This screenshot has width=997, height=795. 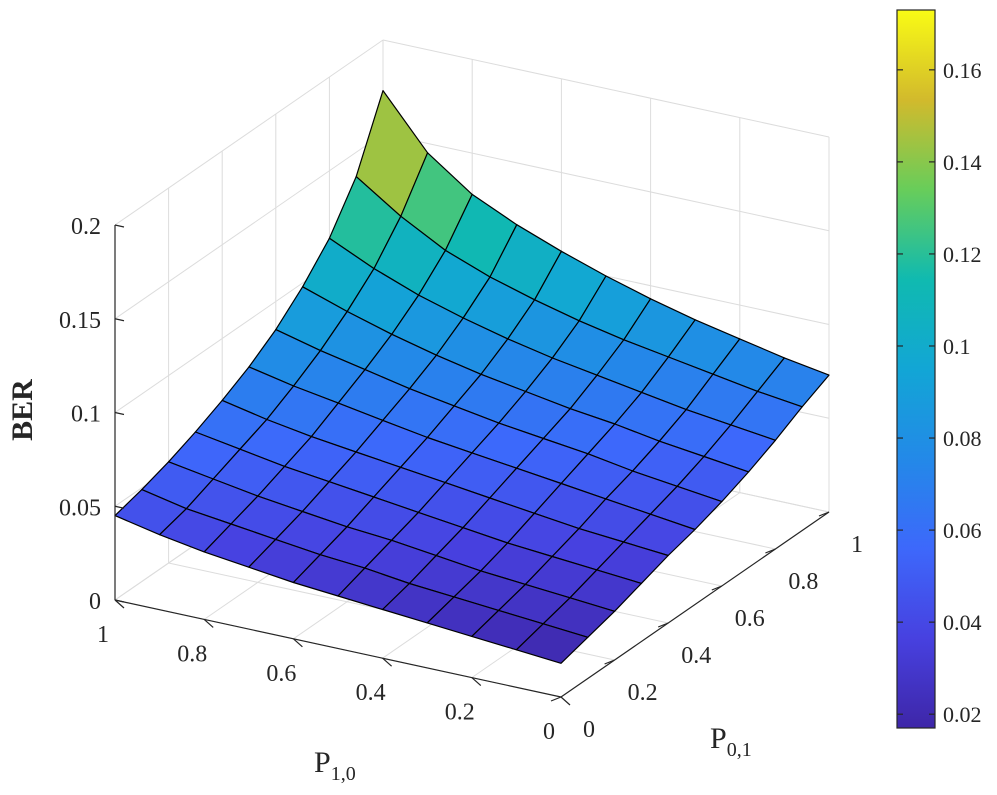 I want to click on colorbar-tick-label: 0.1, so click(x=957, y=346).